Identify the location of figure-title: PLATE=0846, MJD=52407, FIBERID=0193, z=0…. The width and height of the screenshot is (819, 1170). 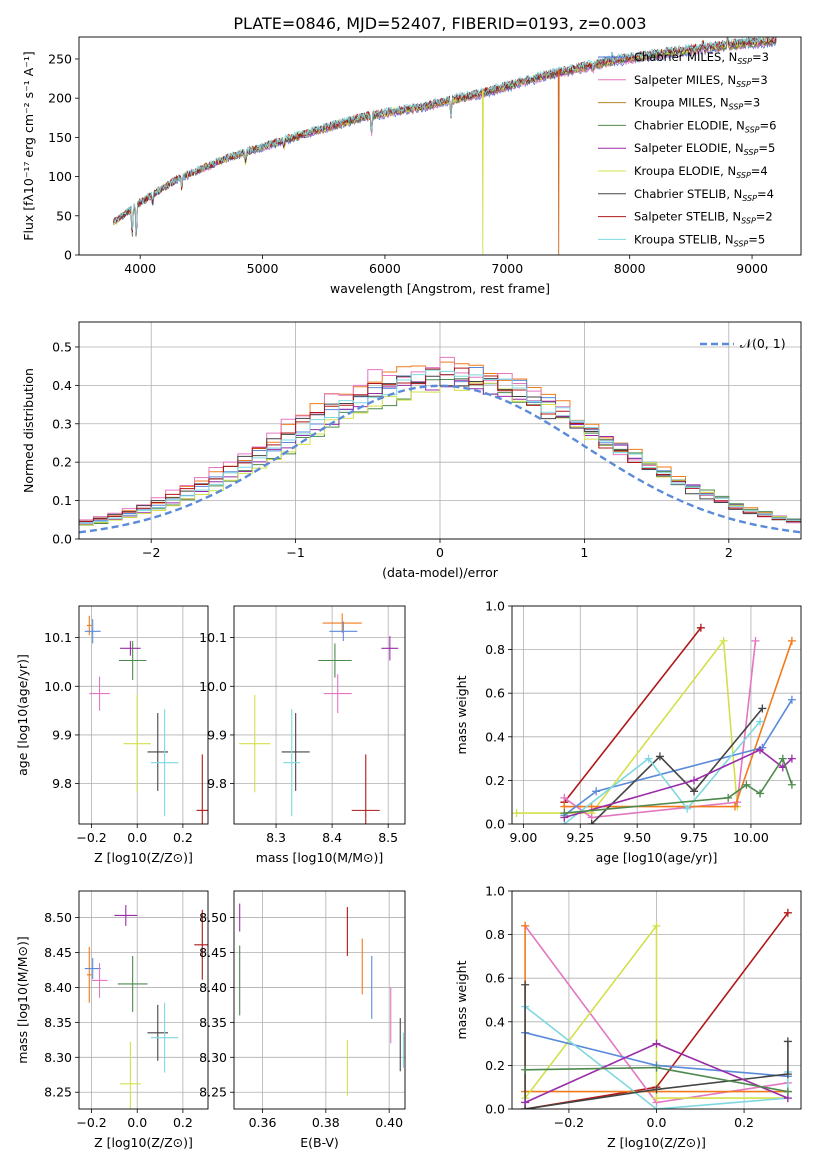
(439, 23).